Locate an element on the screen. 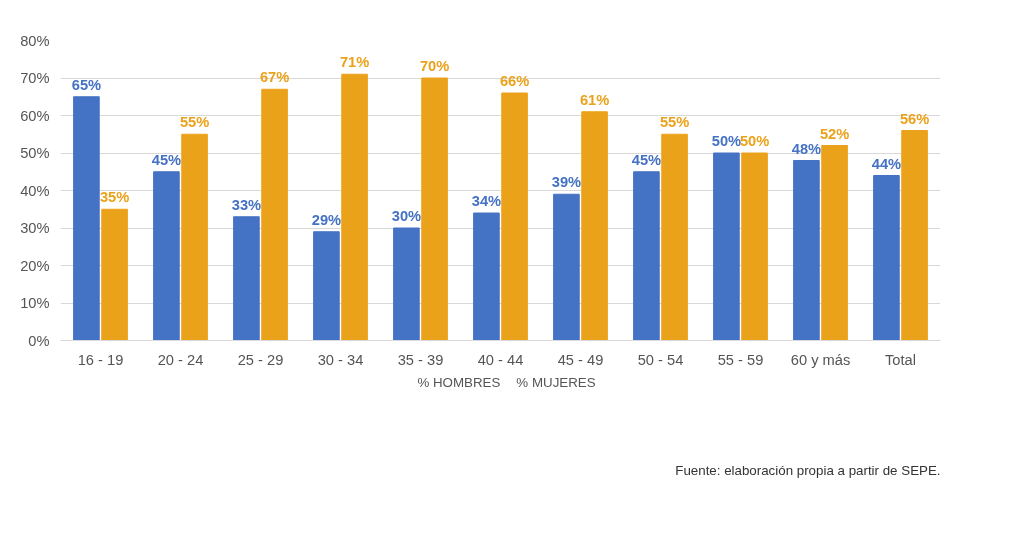 This screenshot has height=537, width=1023. x-tick-label: Total is located at coordinates (900, 359).